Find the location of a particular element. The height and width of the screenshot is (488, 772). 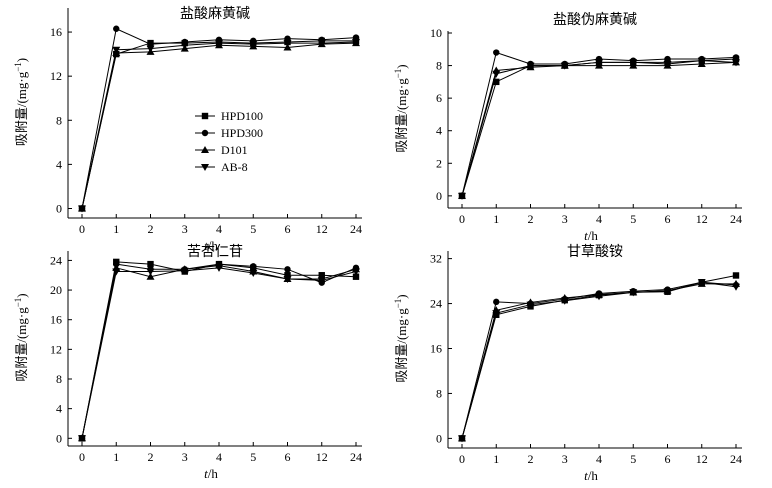

x-tick-label: 1 is located at coordinates (116, 457).